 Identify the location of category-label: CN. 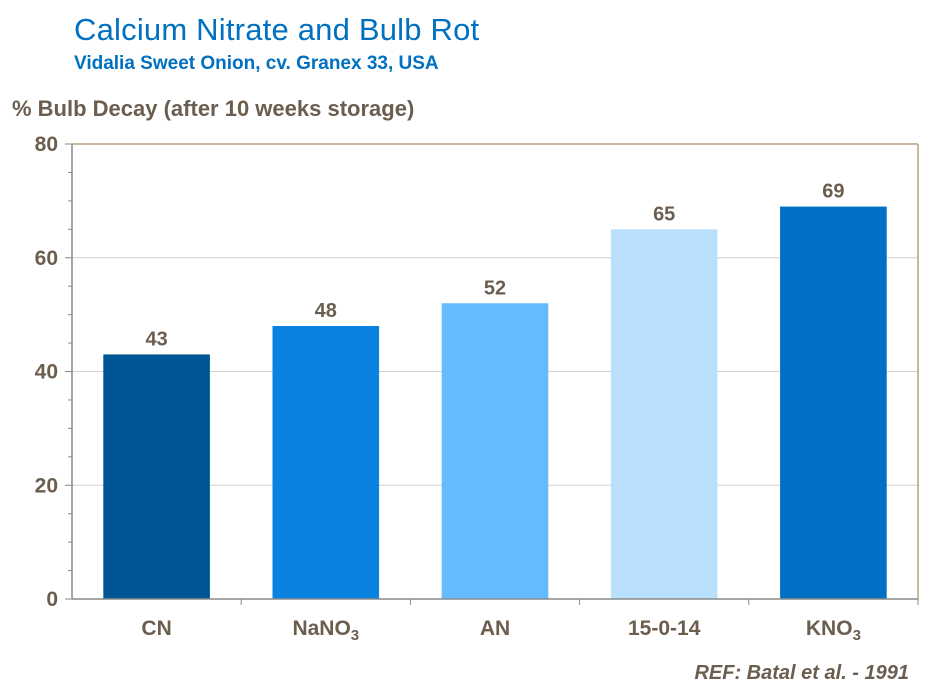
(156, 628).